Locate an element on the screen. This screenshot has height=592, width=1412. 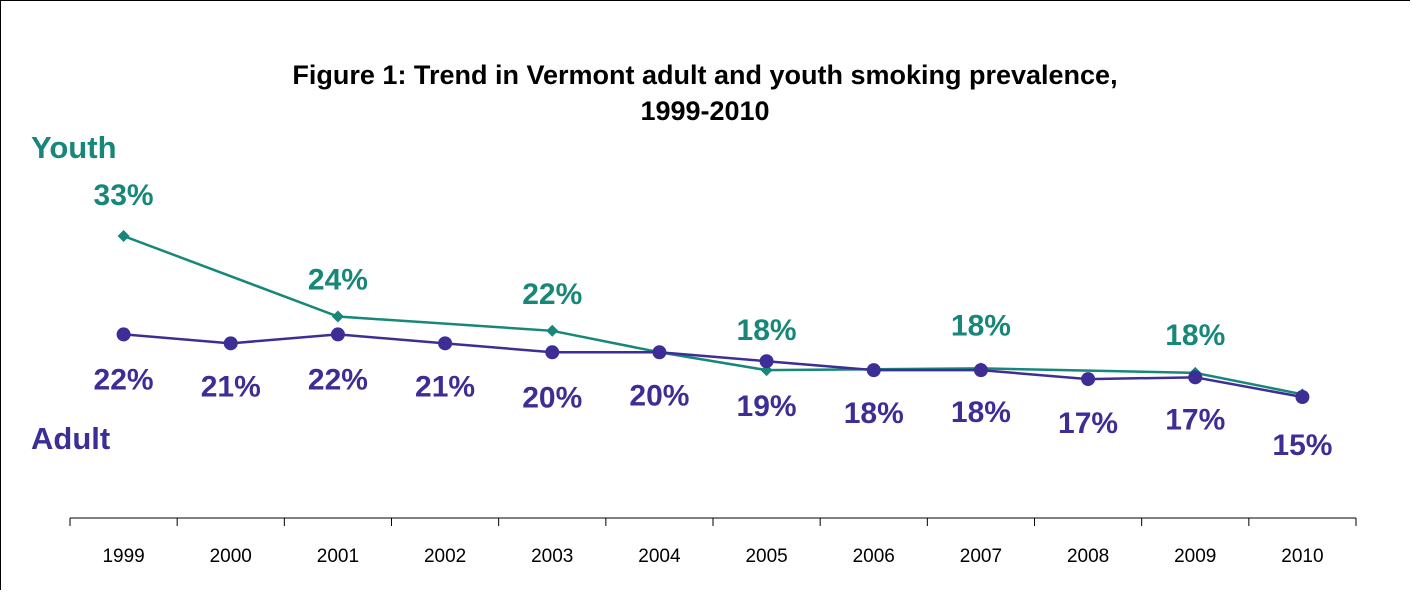
x-tick-label: 2001 is located at coordinates (338, 556).